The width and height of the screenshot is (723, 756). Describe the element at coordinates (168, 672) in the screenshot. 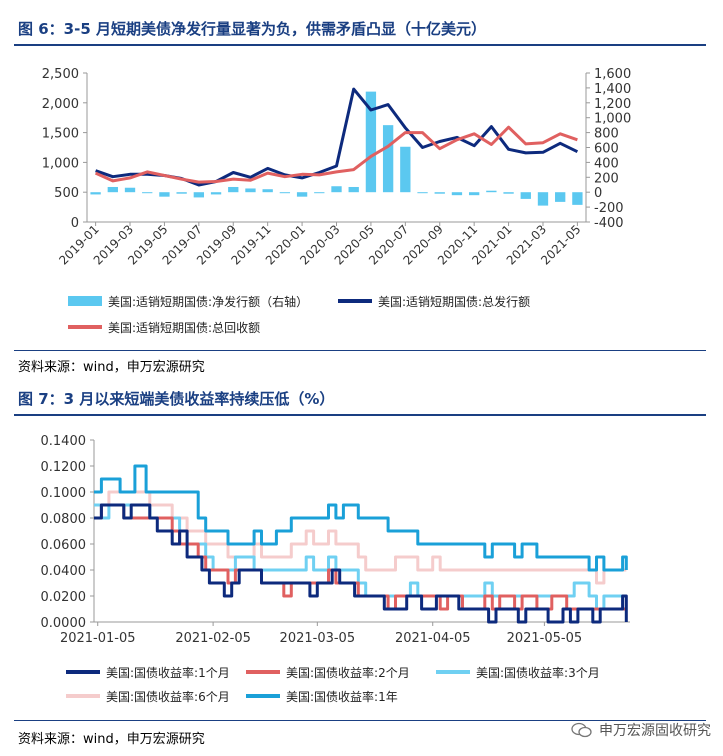

I see `legend-label: 美国:国债收益率:1个月` at that location.